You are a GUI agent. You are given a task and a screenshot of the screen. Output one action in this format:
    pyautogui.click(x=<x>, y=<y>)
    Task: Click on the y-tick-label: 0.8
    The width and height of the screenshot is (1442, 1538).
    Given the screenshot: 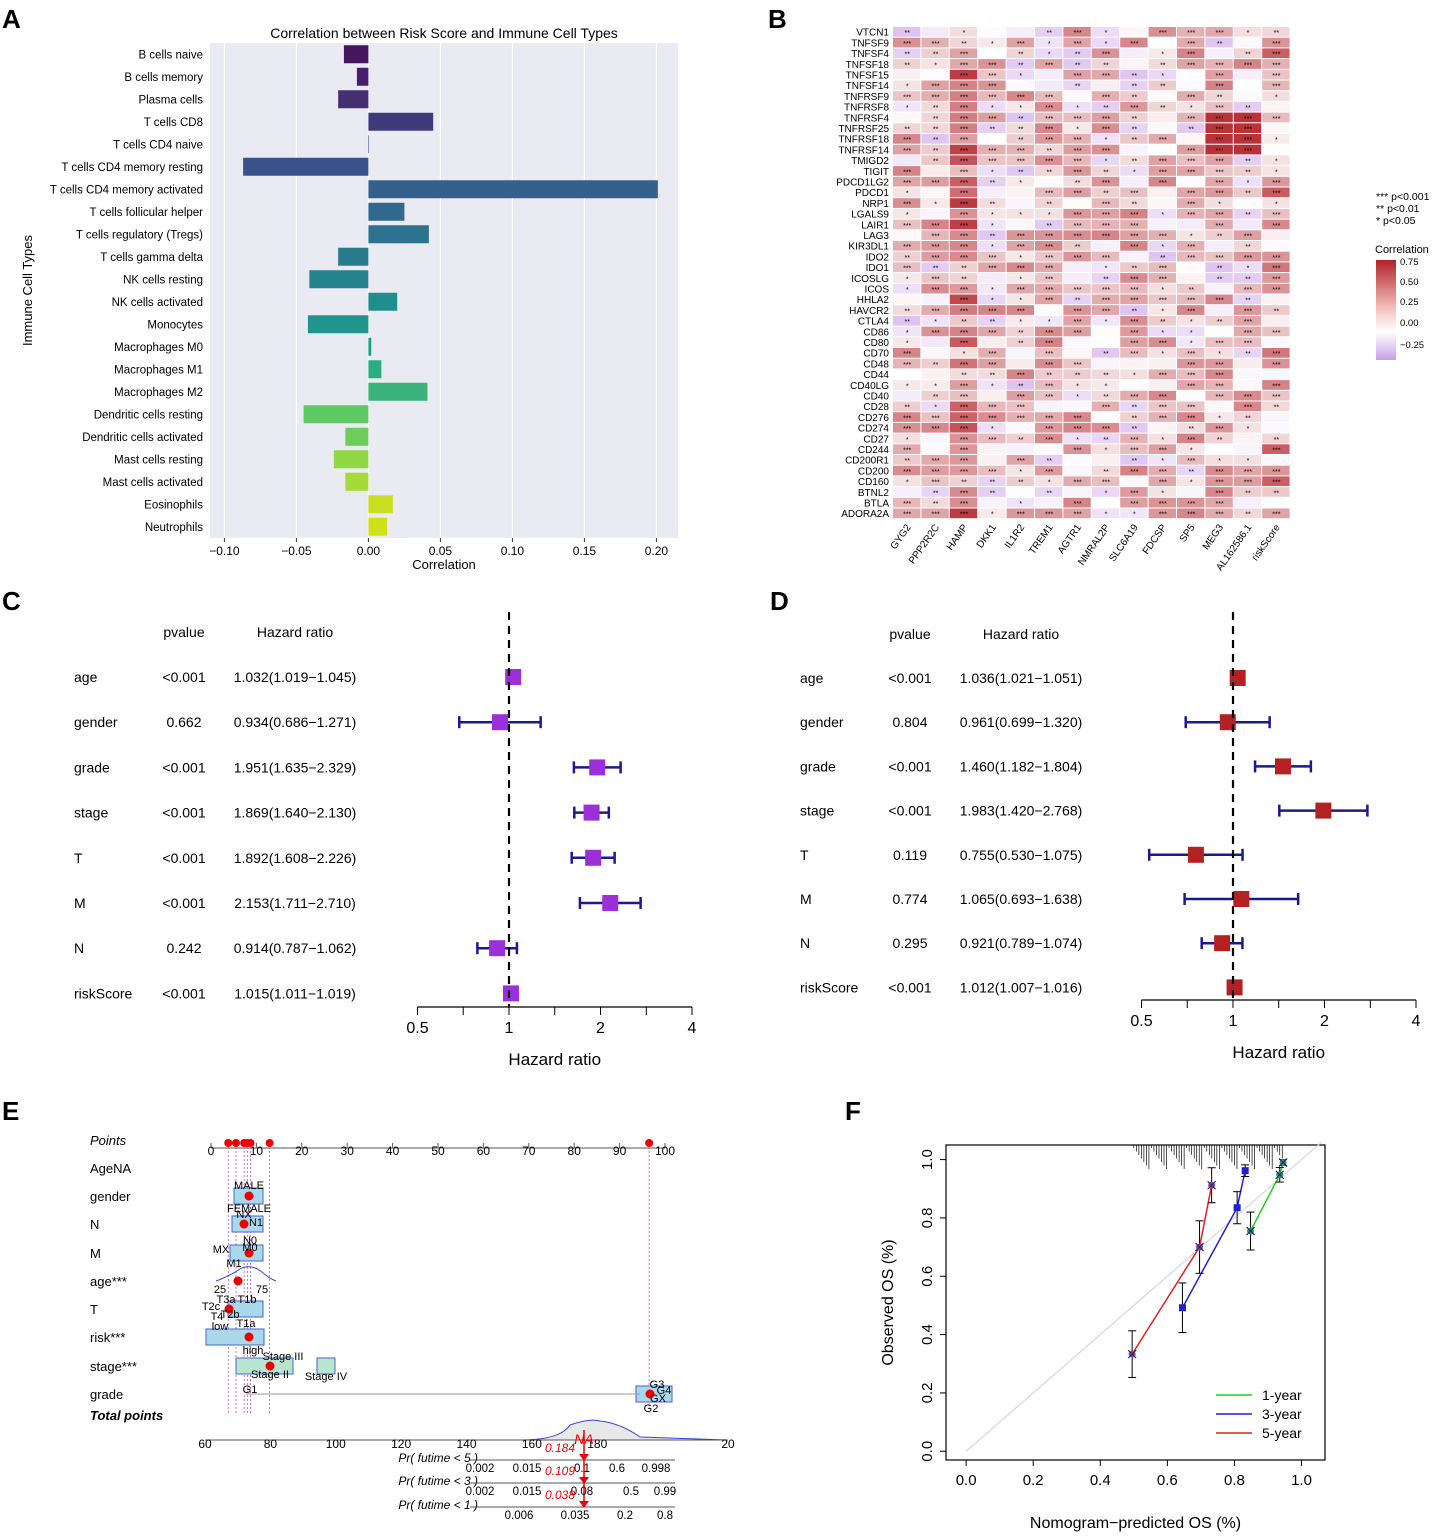 What is the action you would take?
    pyautogui.click(x=927, y=1217)
    